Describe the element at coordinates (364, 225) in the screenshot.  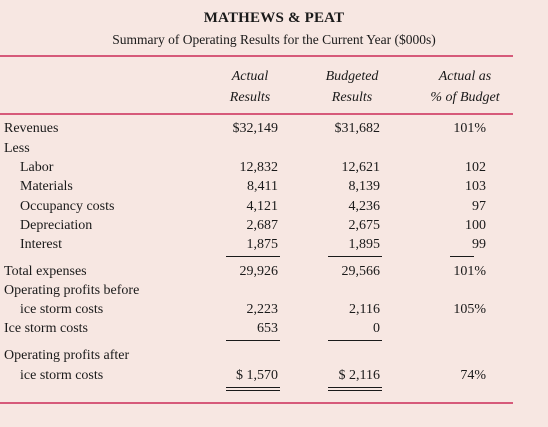
I see `row-depreciation-budgeted: 2,675` at that location.